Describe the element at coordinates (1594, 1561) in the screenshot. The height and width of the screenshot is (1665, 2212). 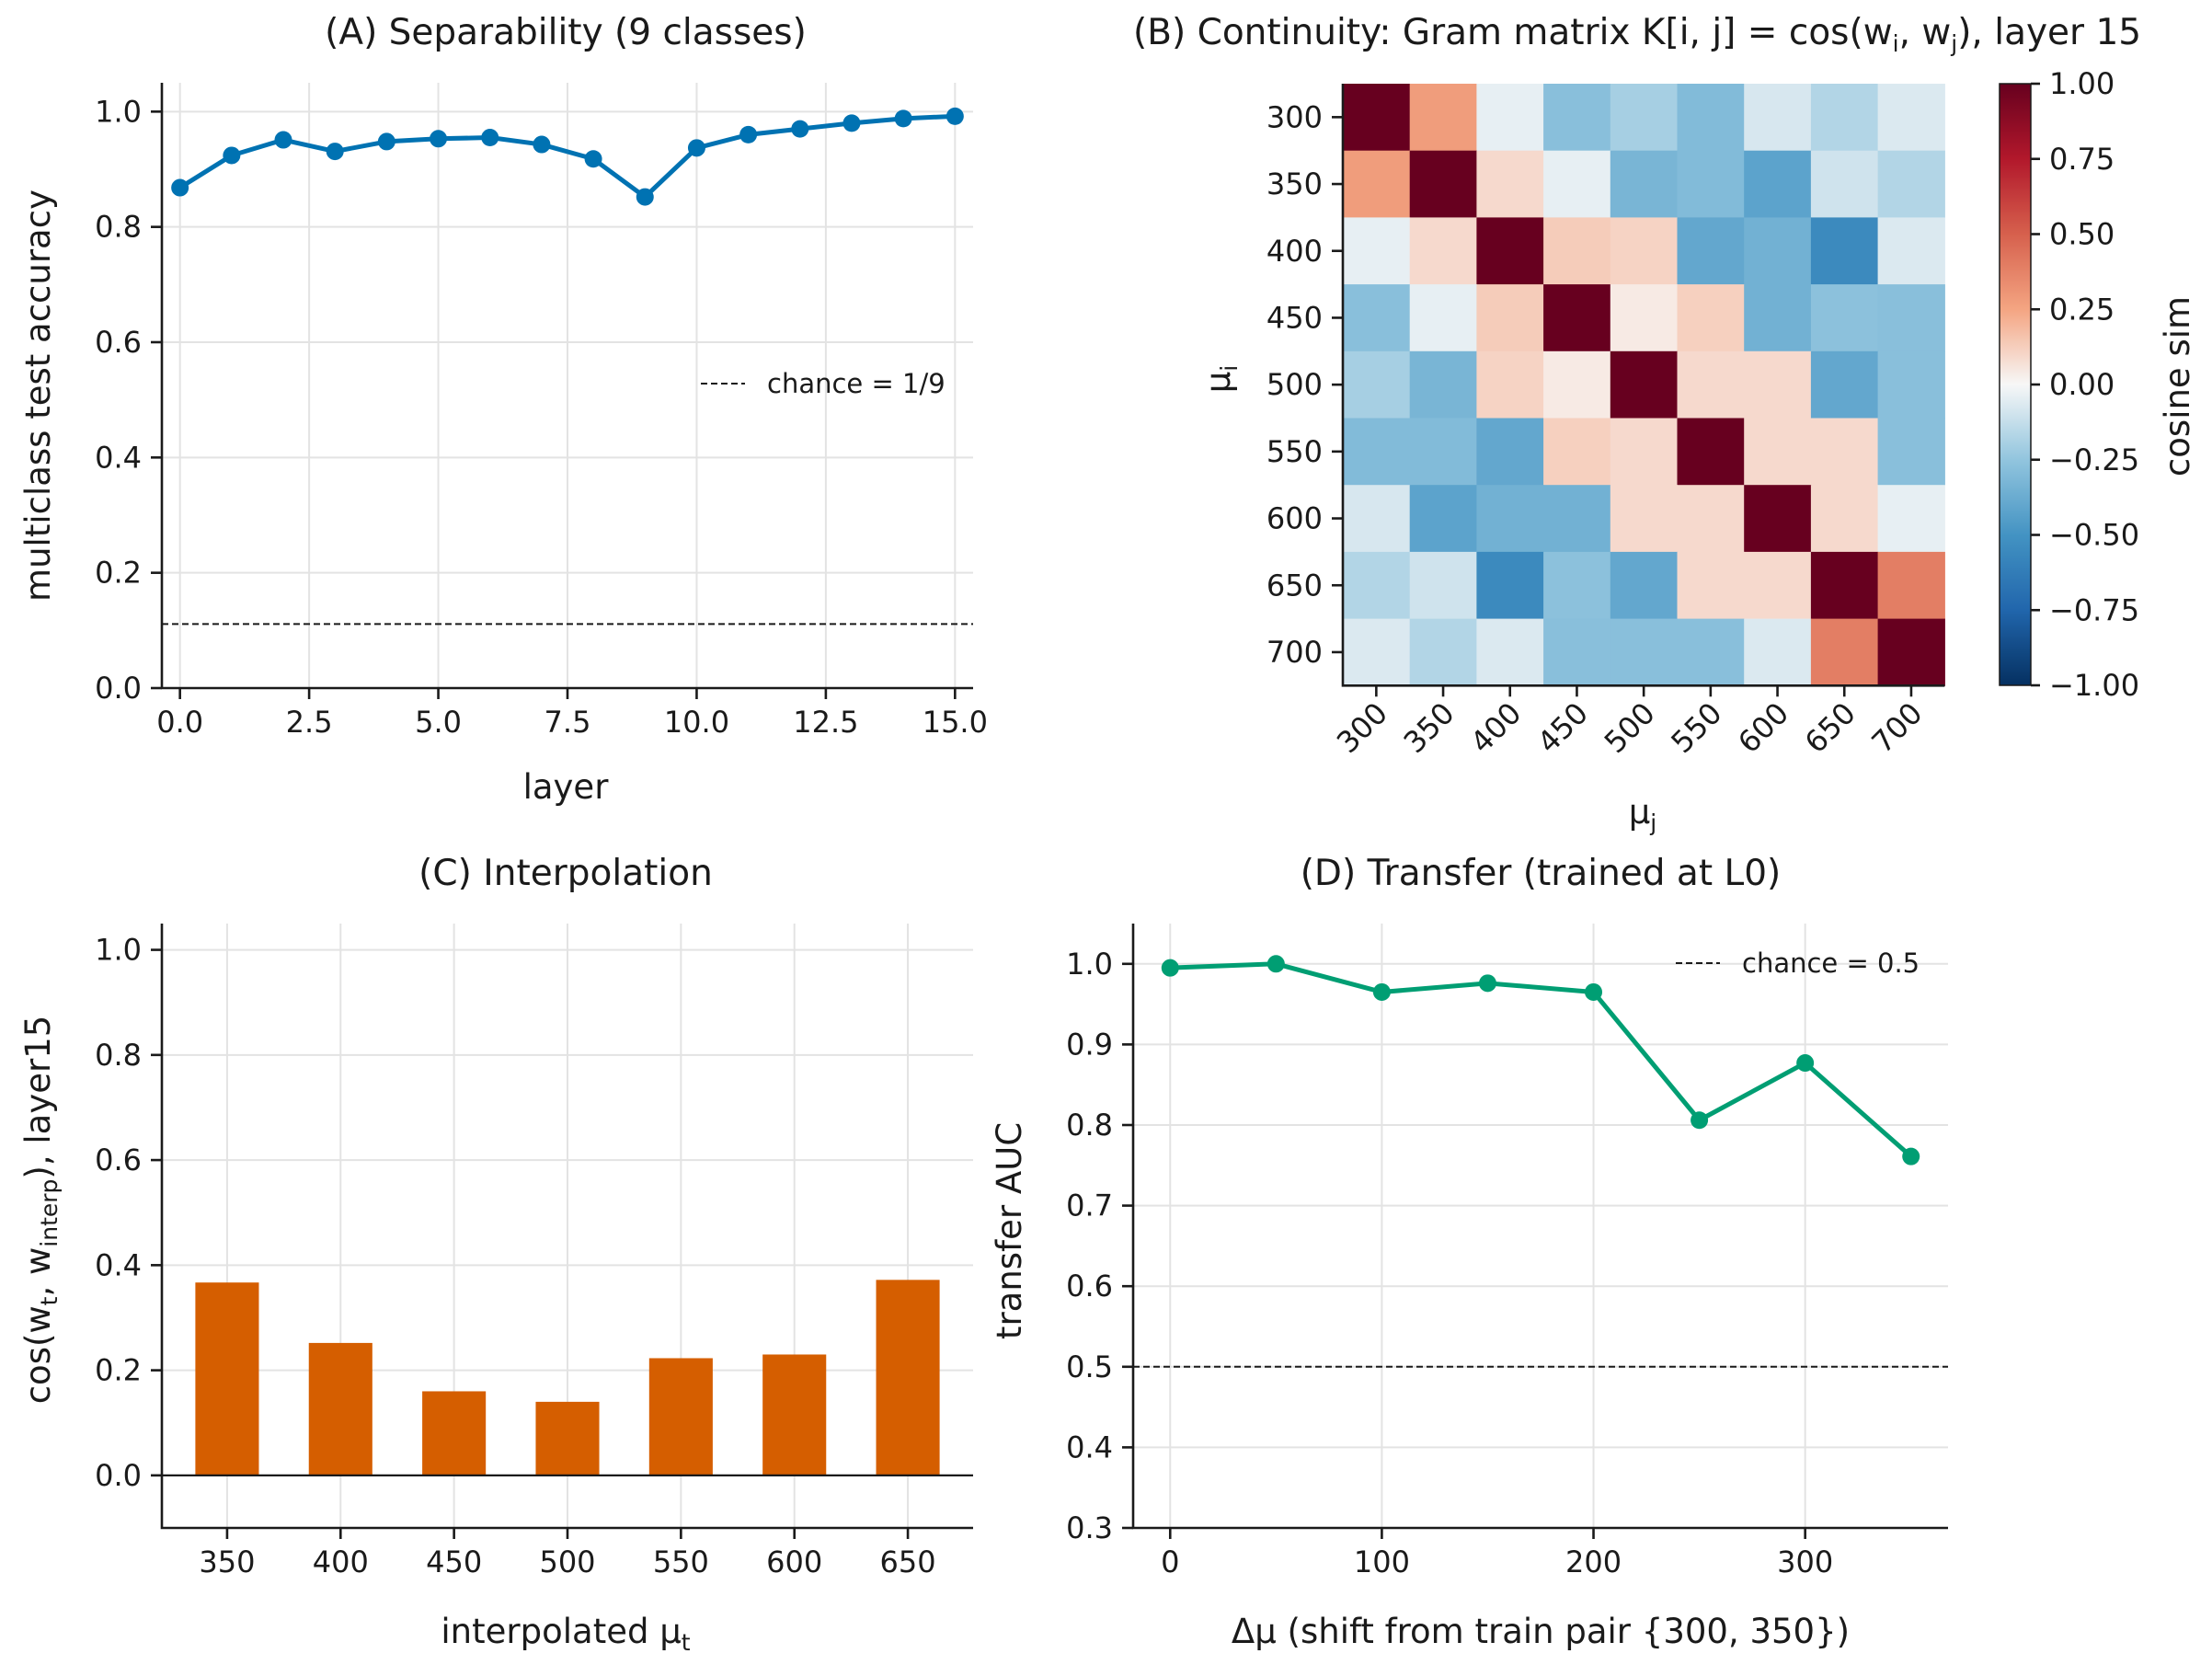
I see `d-xtick-label: 200` at that location.